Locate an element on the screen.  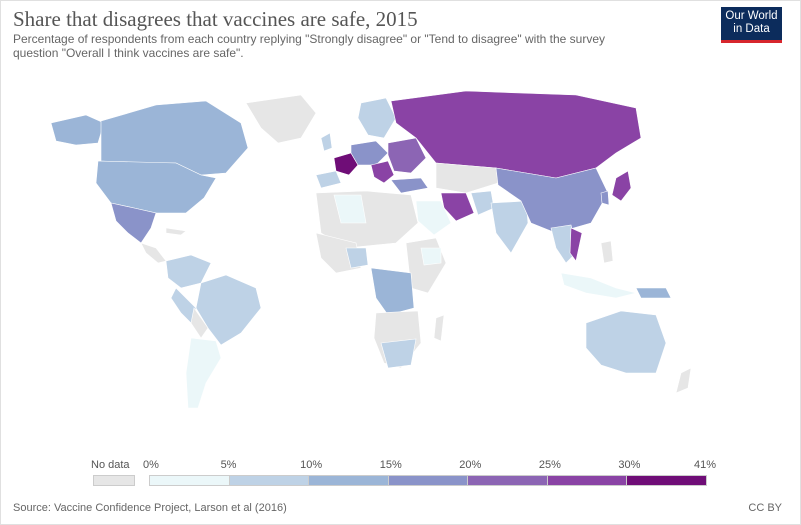
region-caribbean is located at coordinates (176, 231).